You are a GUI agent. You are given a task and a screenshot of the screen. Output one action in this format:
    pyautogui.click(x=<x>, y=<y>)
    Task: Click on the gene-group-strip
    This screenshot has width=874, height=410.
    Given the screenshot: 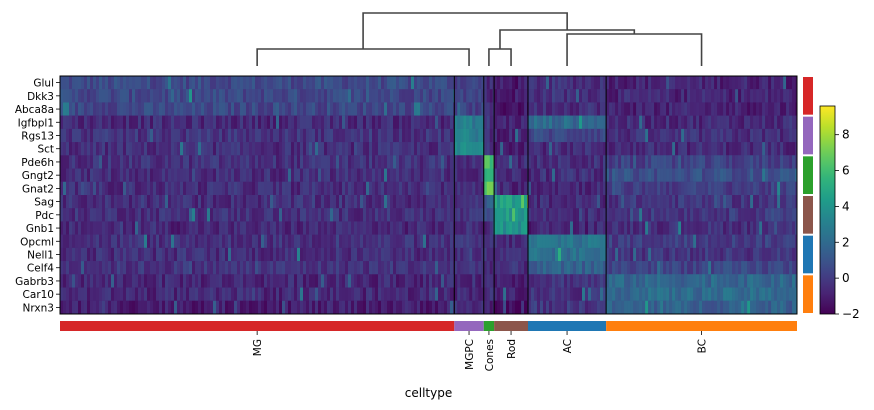 What is the action you would take?
    pyautogui.click(x=808, y=215)
    